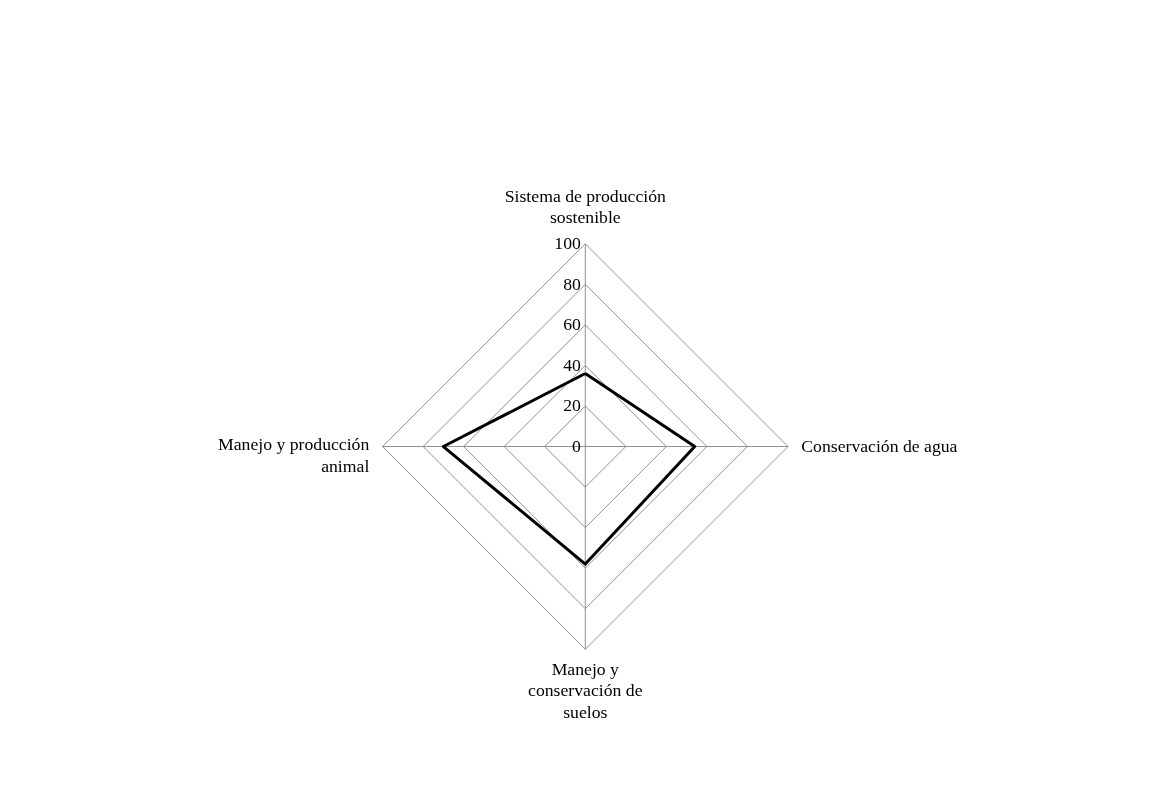  What do you see at coordinates (568, 242) in the screenshot?
I see `y-tick-label: 100` at bounding box center [568, 242].